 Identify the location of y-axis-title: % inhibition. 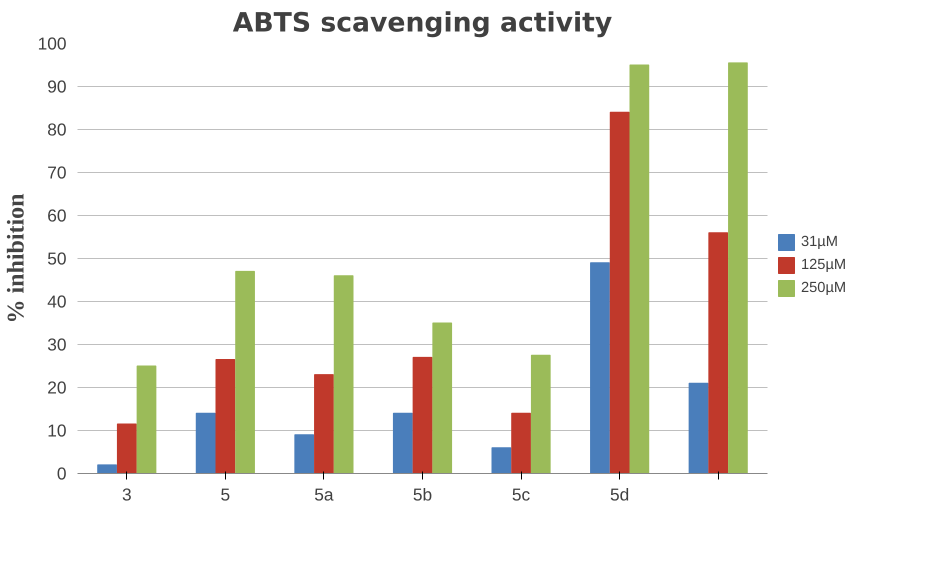
(17, 258).